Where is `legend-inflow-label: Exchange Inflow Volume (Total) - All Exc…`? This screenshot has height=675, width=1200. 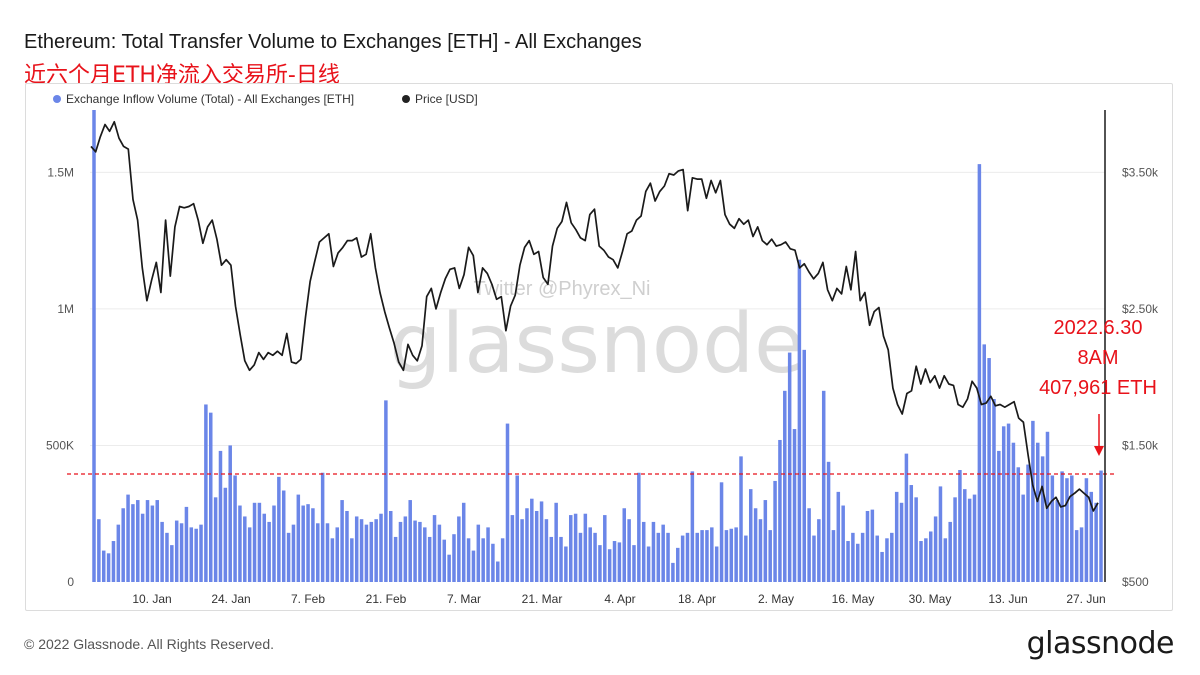
legend-inflow-label: Exchange Inflow Volume (Total) - All Exc… is located at coordinates (210, 99).